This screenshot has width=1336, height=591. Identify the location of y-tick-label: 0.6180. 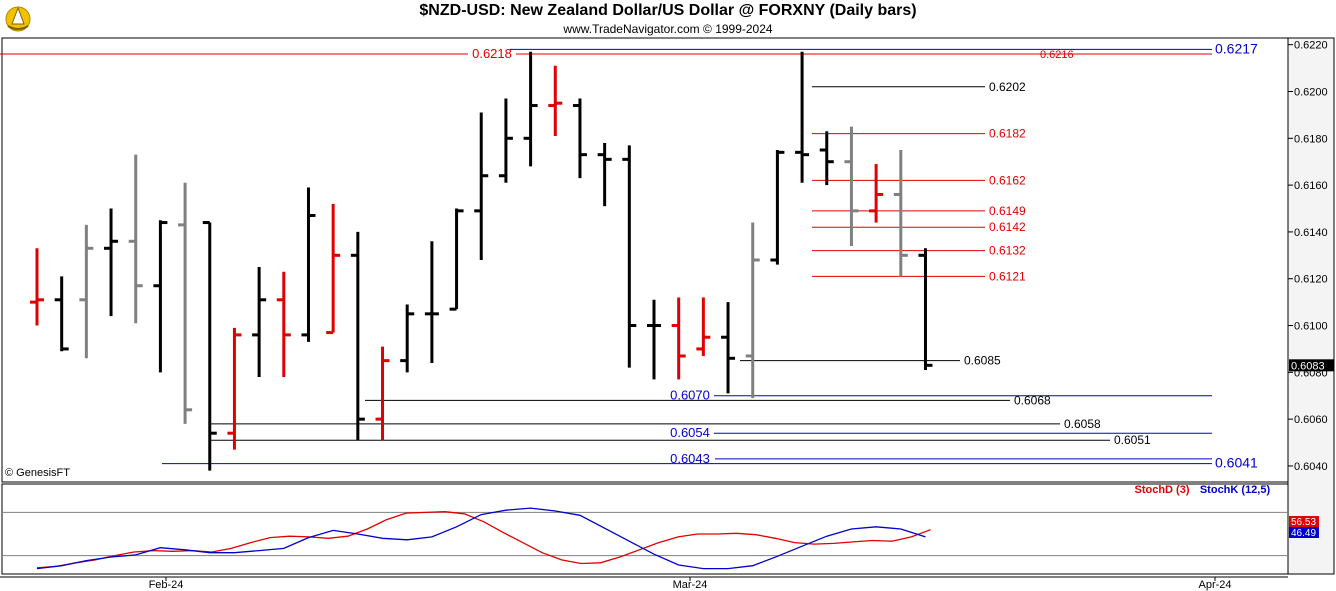
(1311, 139).